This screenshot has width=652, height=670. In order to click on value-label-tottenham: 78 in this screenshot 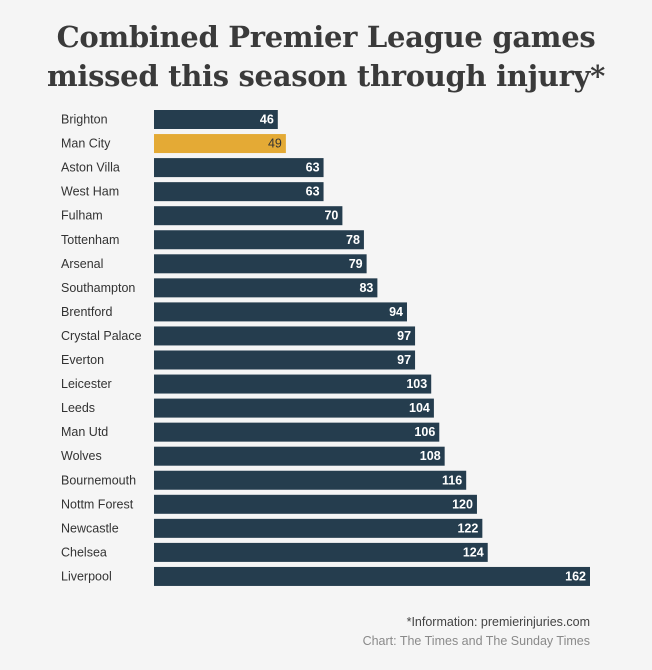, I will do `click(353, 240)`.